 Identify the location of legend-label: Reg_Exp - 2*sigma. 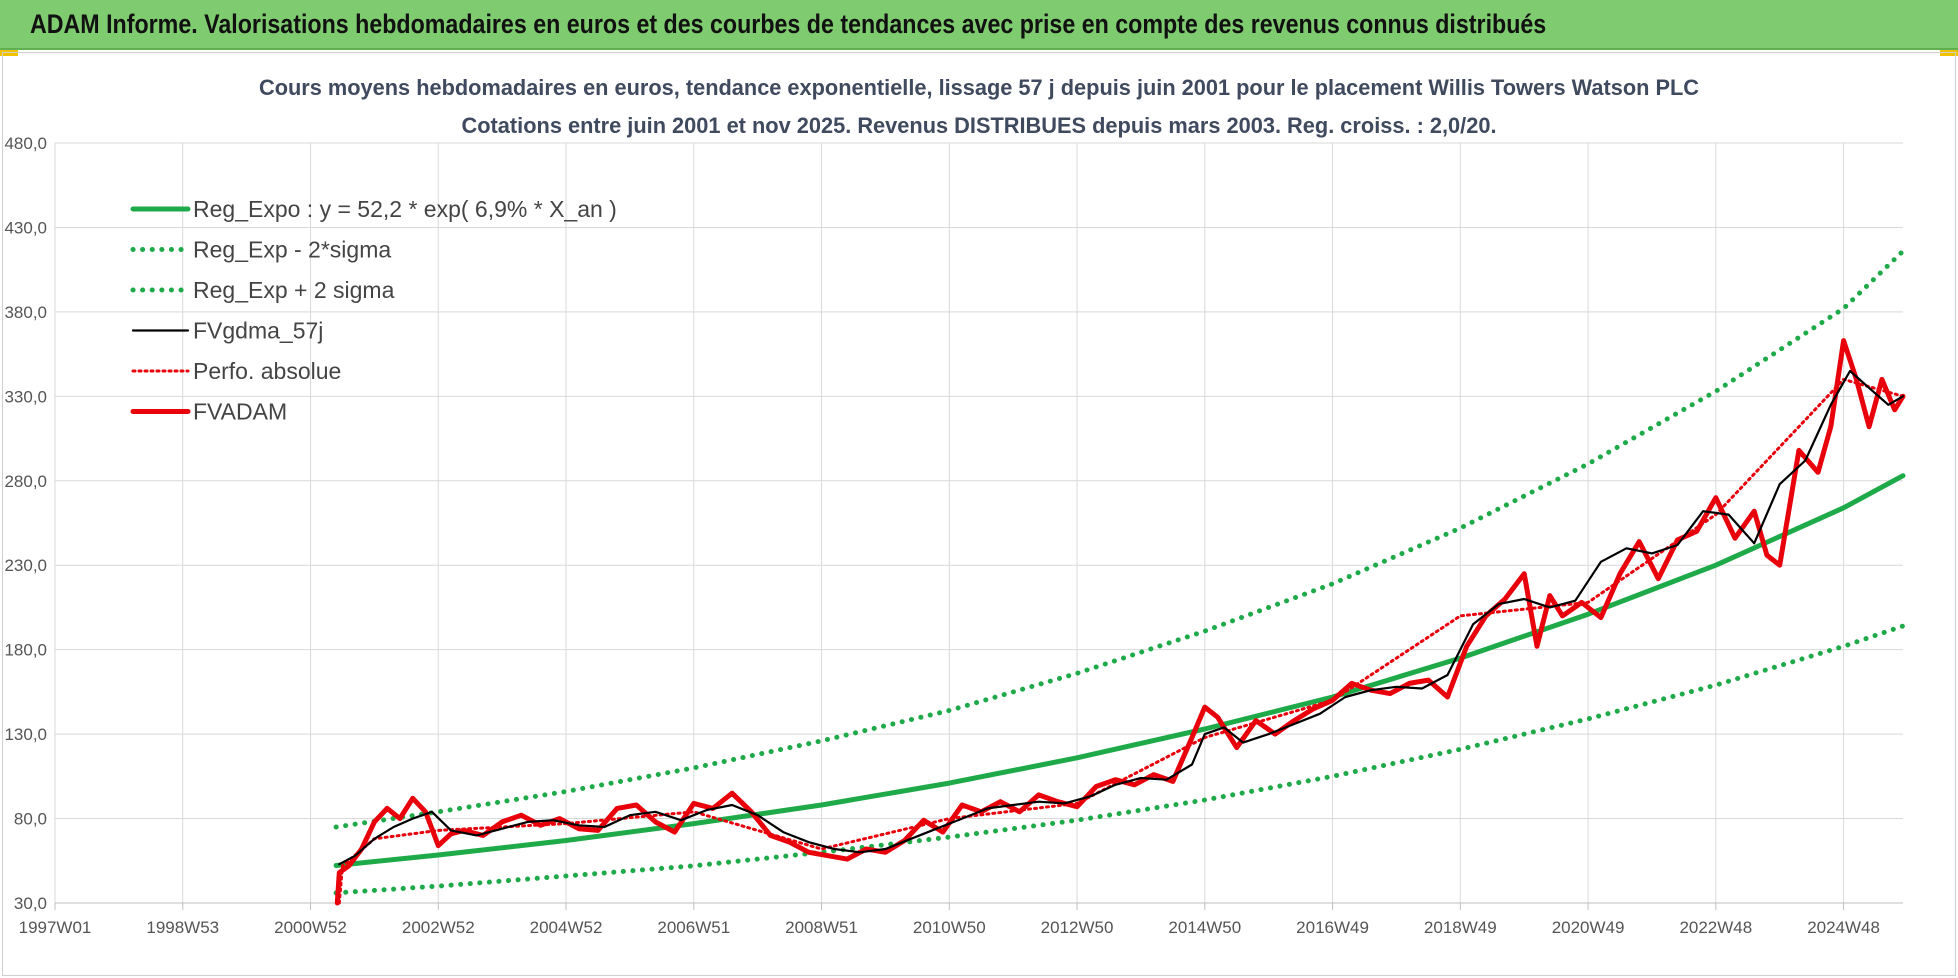
(292, 250).